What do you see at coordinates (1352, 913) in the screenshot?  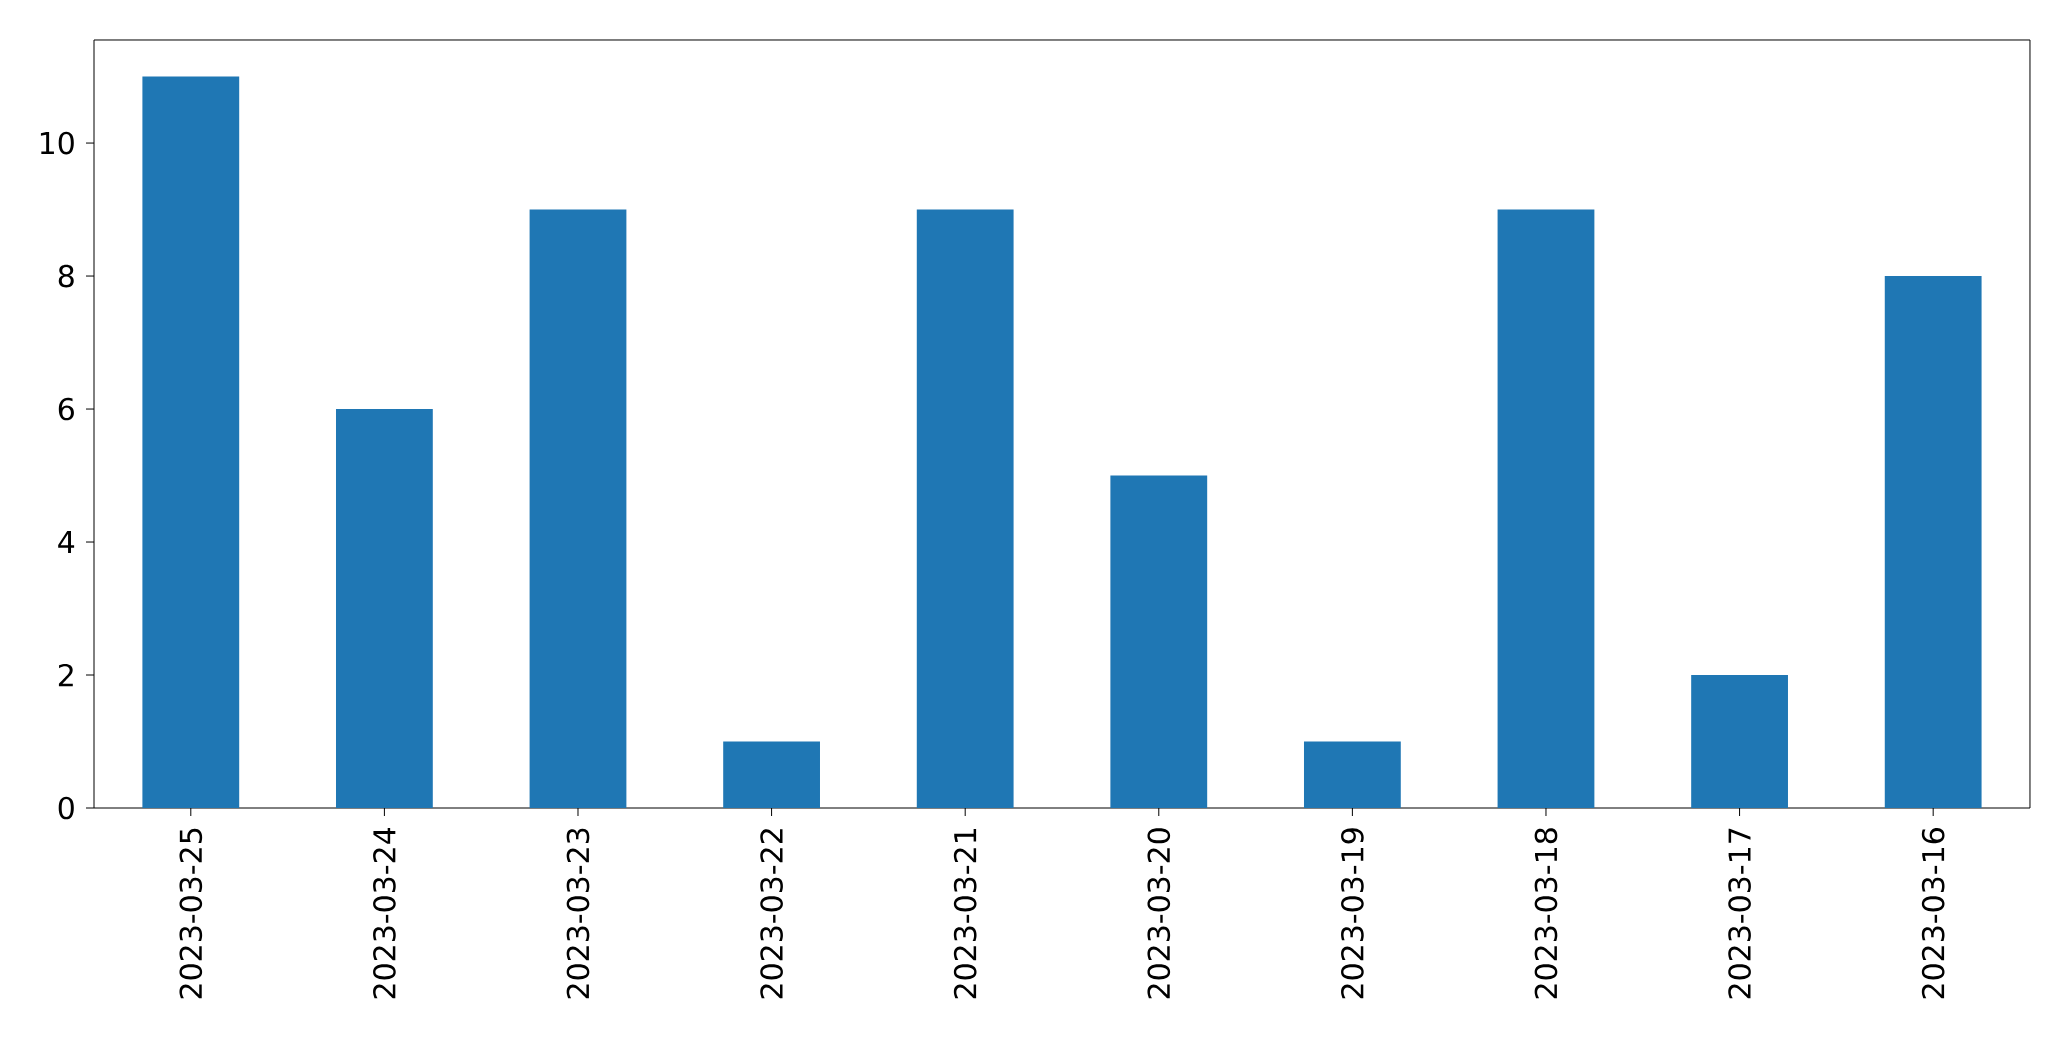 I see `x-tick-label: 2023-03-19` at bounding box center [1352, 913].